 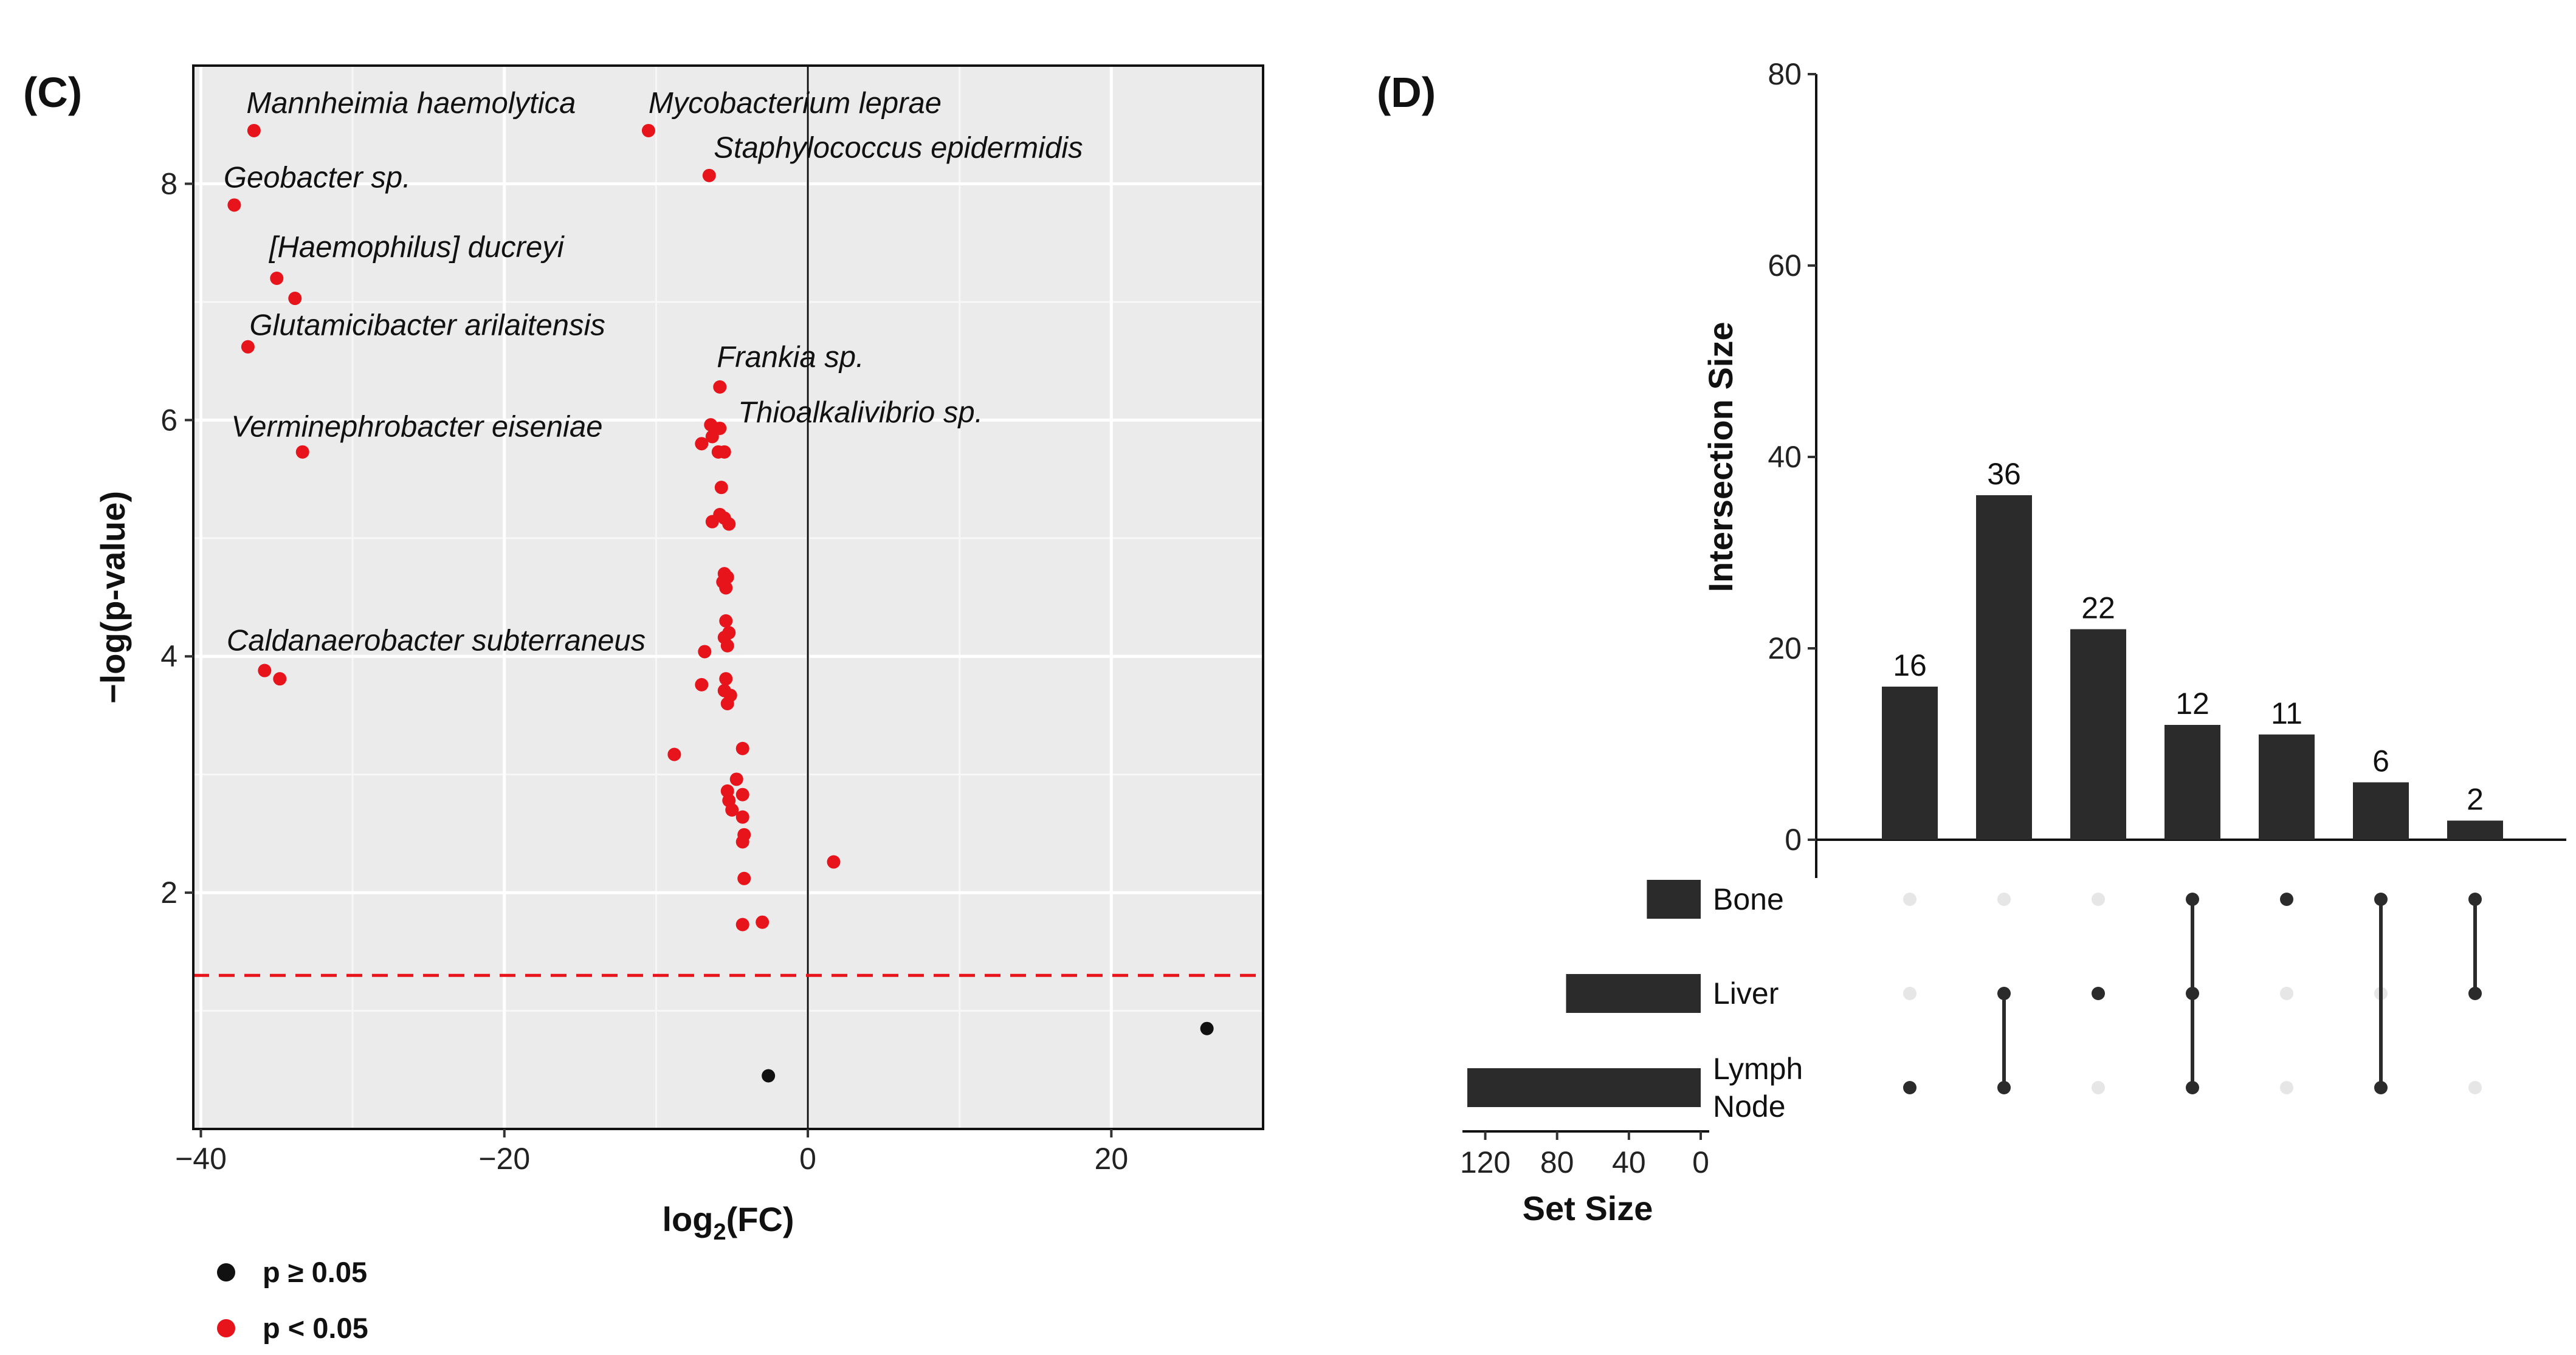 What do you see at coordinates (226, 1328) in the screenshot?
I see `legend-significant-dot` at bounding box center [226, 1328].